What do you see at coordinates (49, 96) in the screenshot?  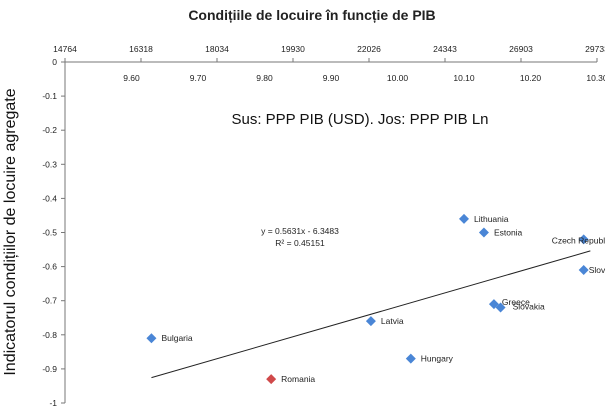 I see `y-tick-label: -0.1` at bounding box center [49, 96].